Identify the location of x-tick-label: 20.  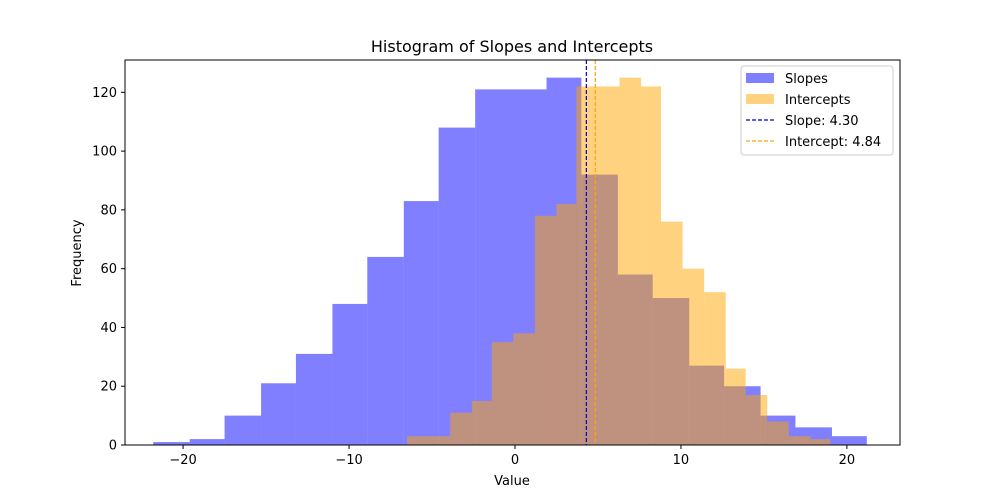
(847, 460).